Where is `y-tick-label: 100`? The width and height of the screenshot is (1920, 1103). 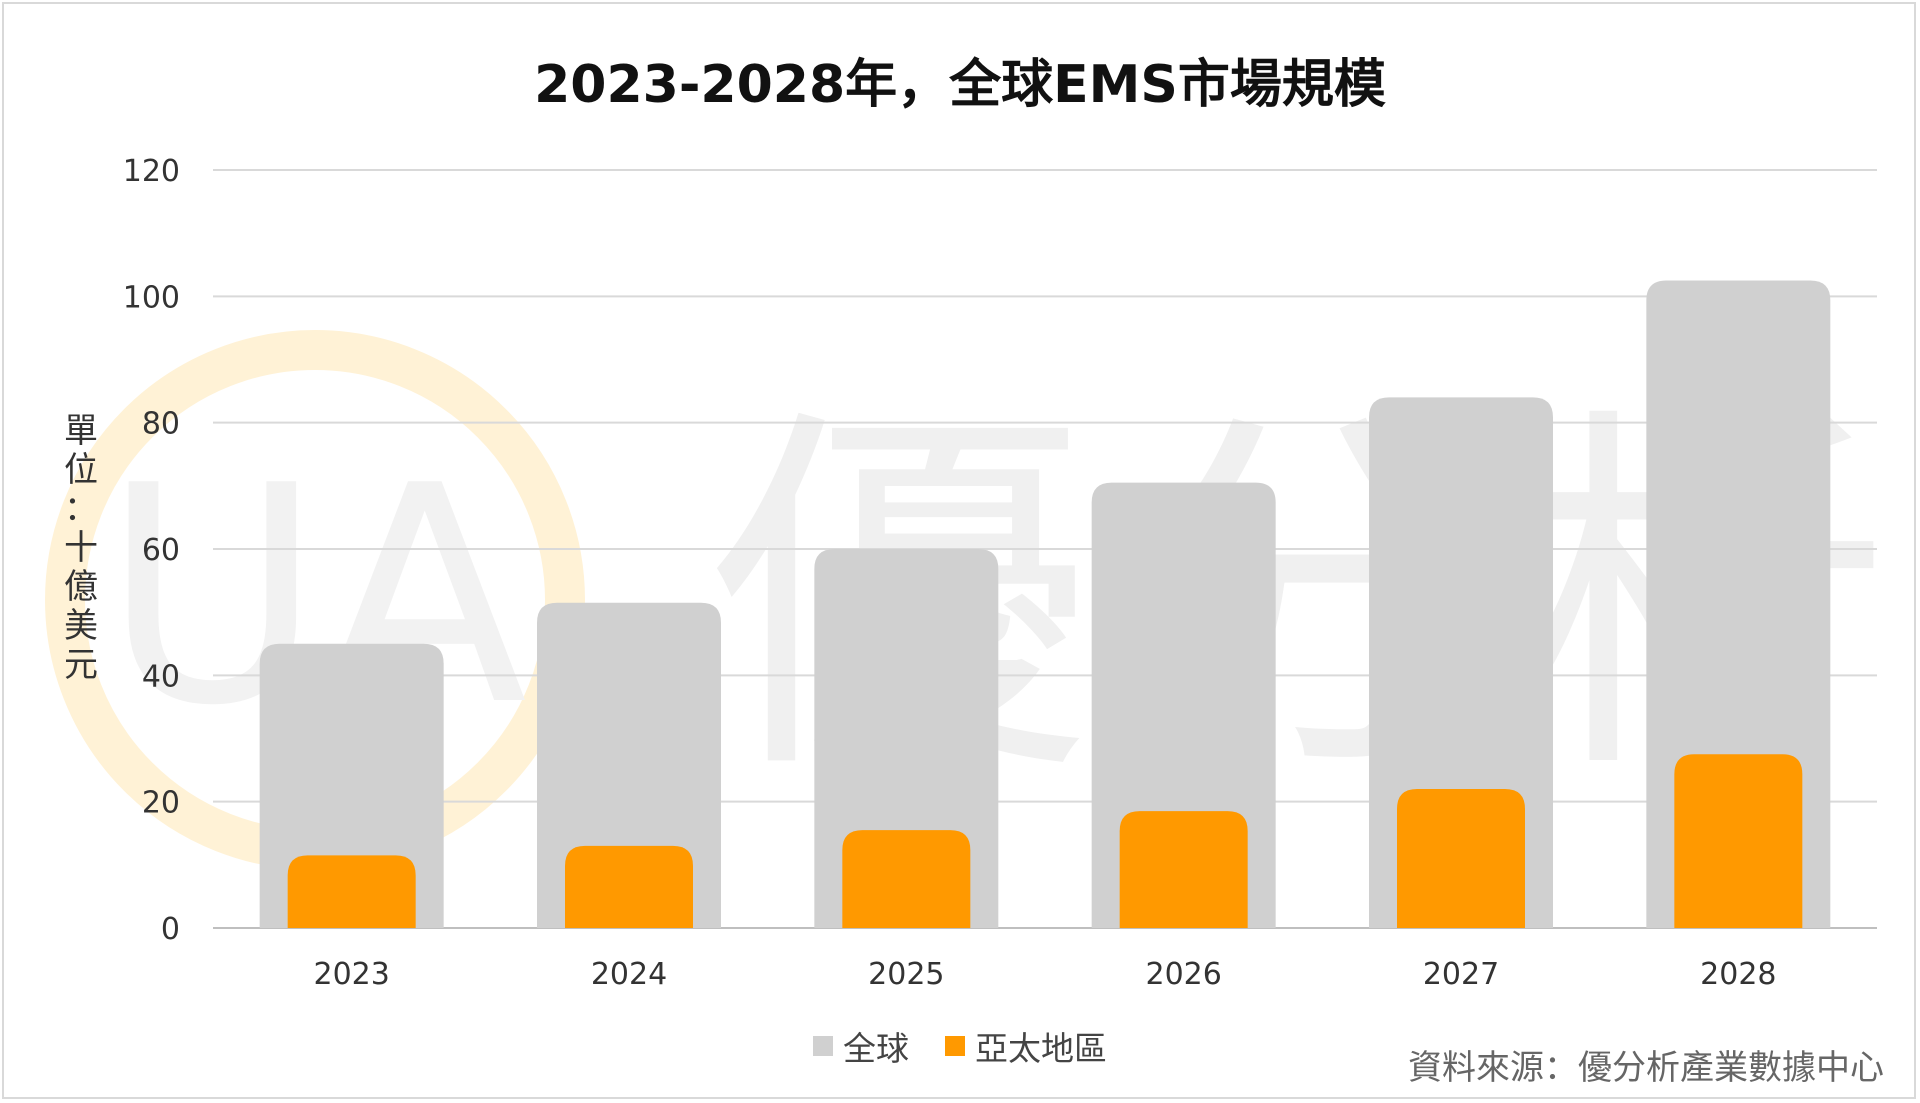 y-tick-label: 100 is located at coordinates (151, 297).